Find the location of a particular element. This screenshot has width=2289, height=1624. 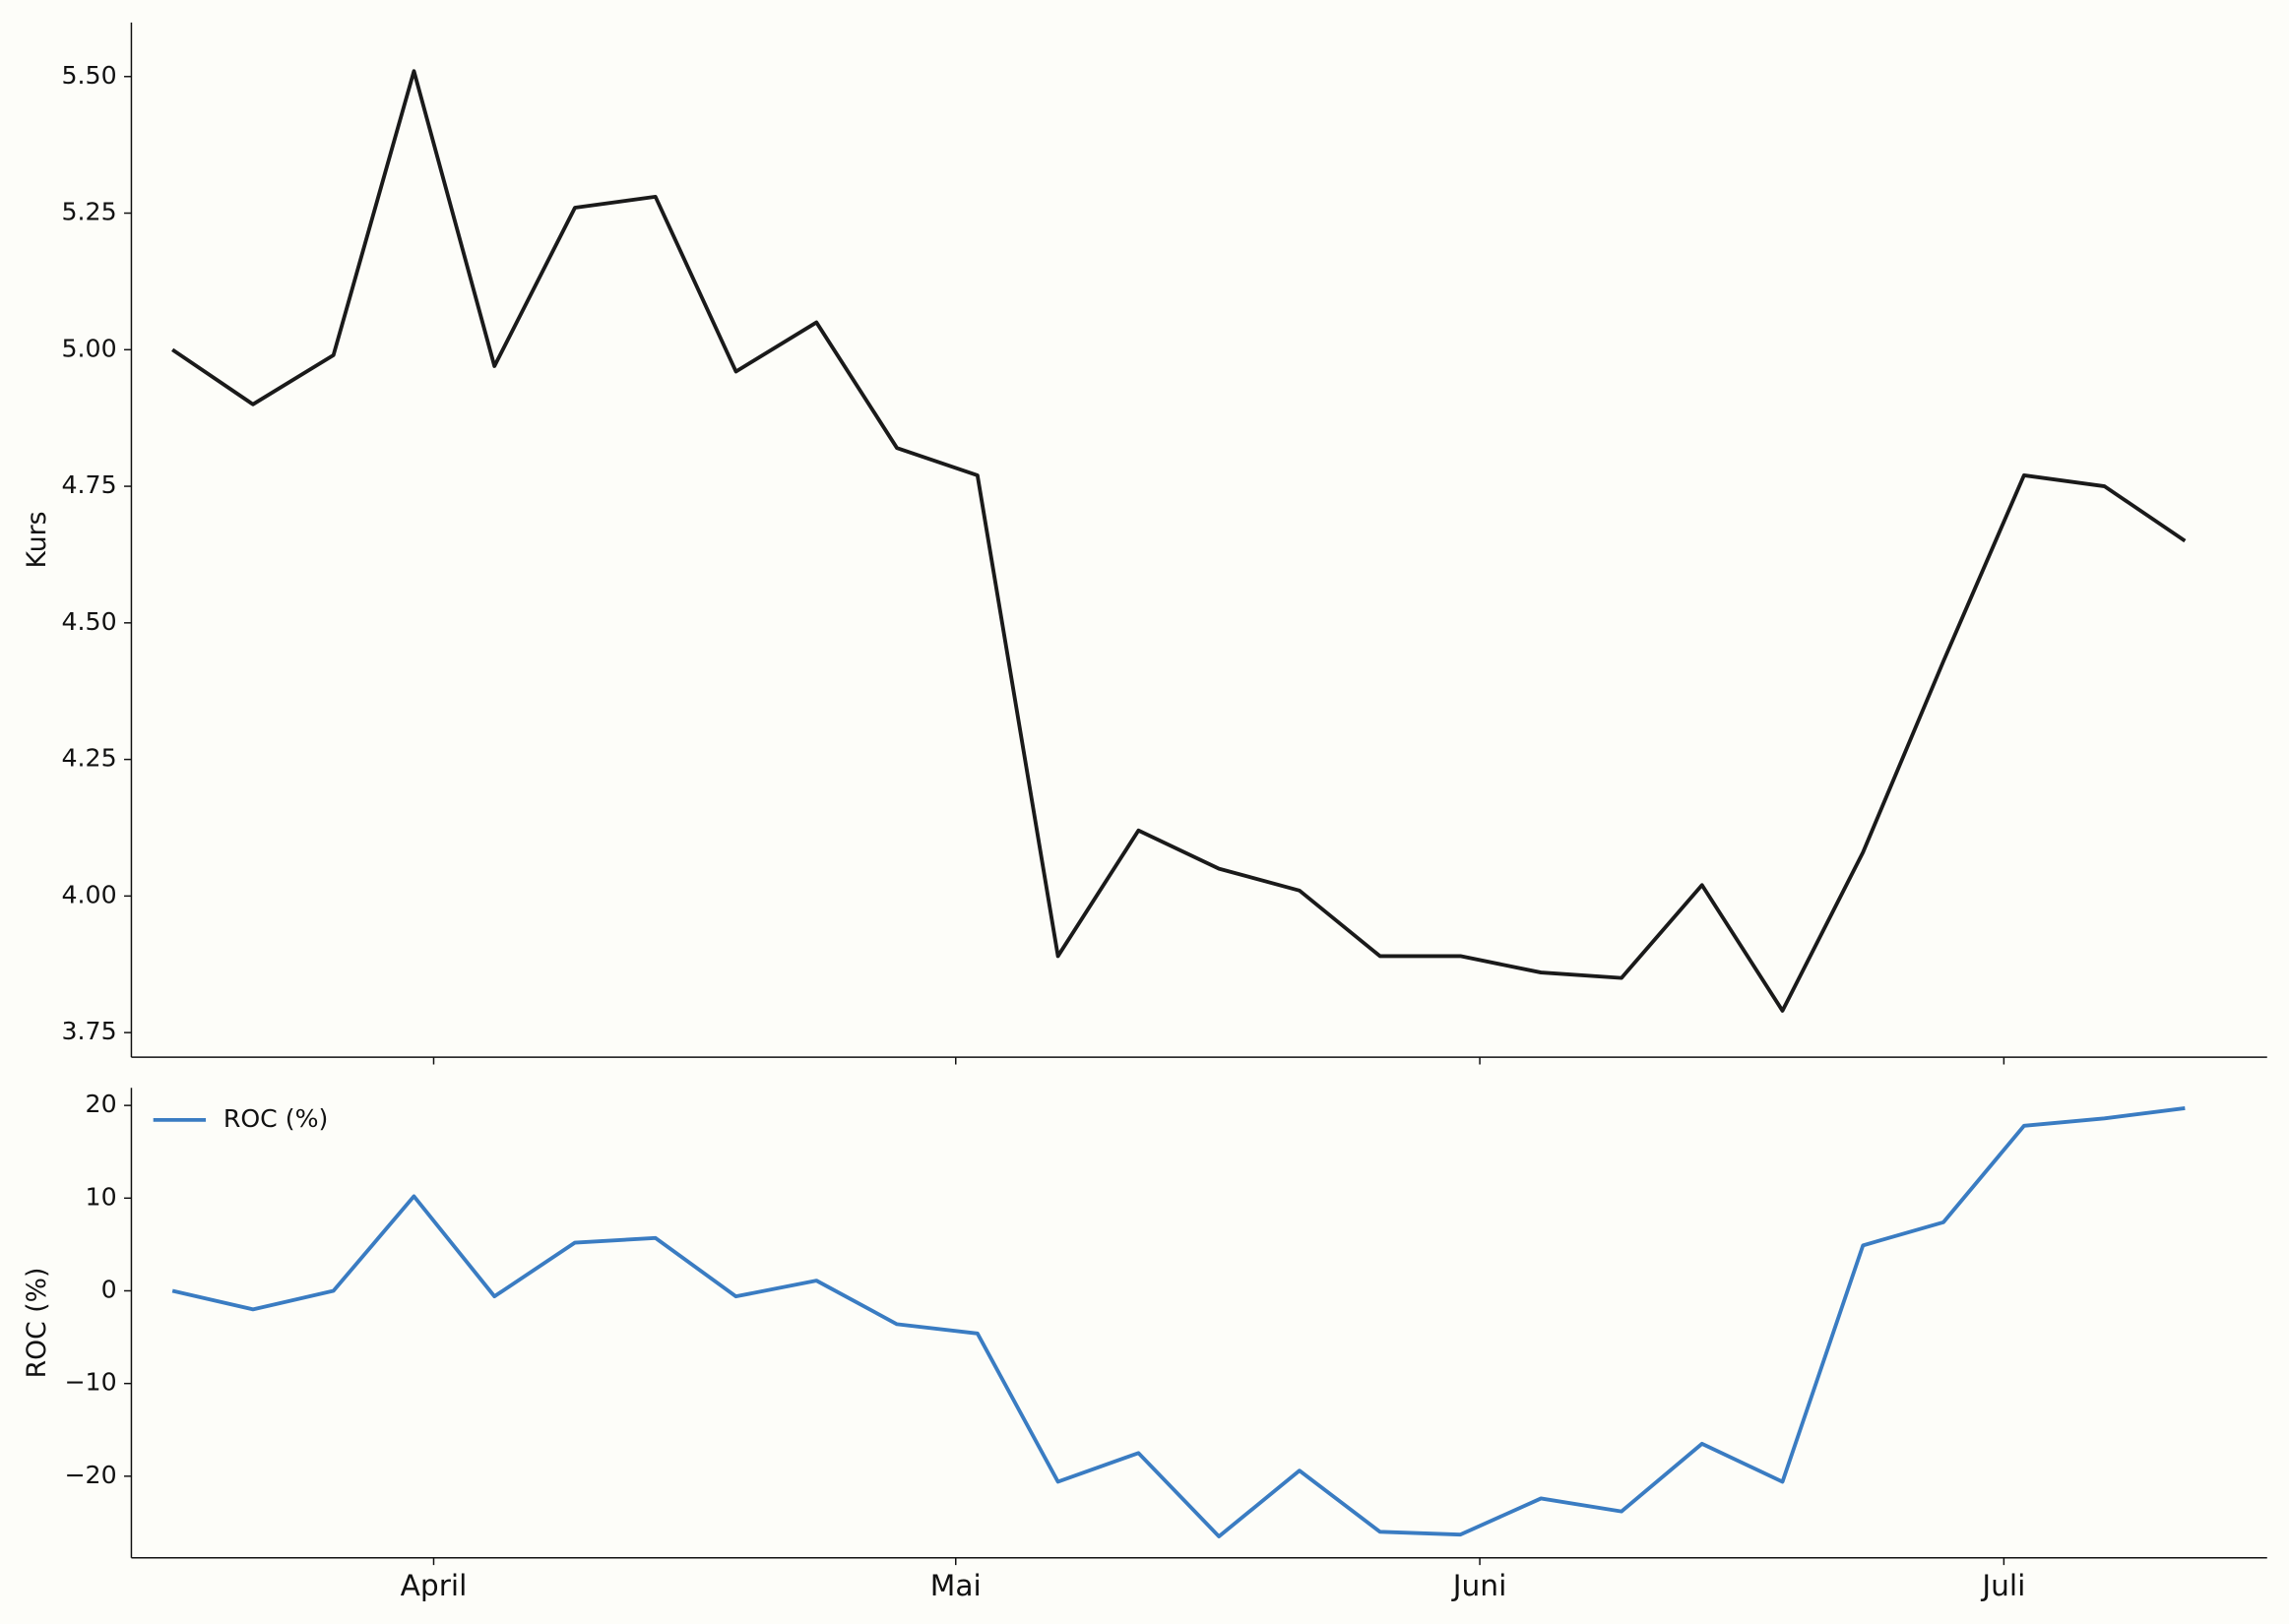

x-tick-label: April is located at coordinates (434, 1585).